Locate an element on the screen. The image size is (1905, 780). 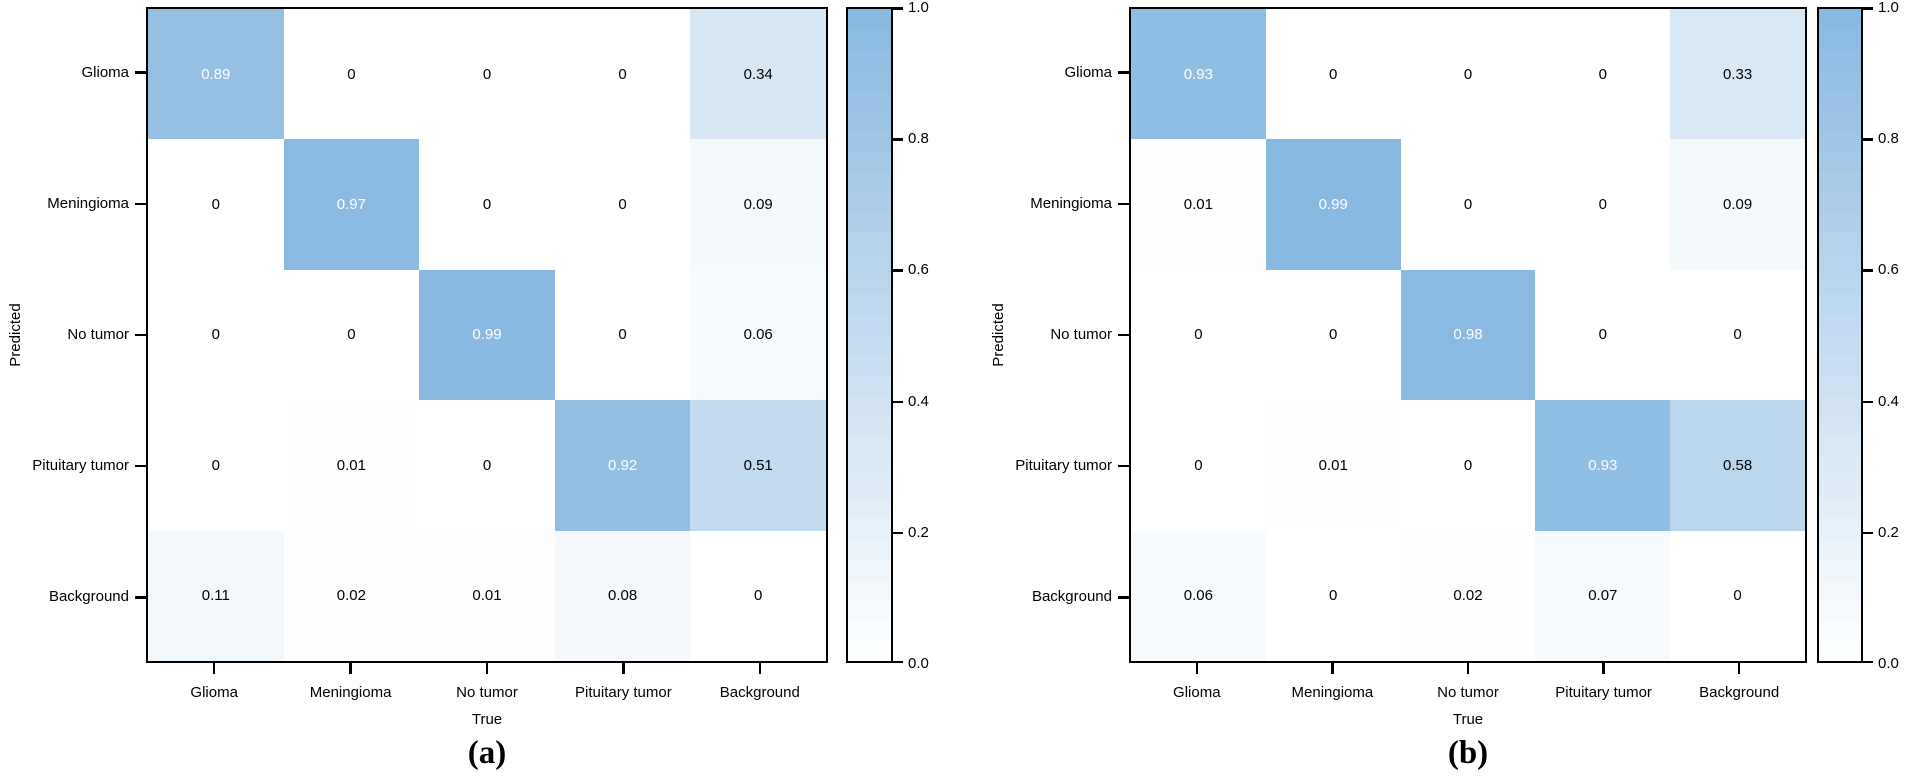
matrix-cell: 0.01 is located at coordinates (1198, 204).